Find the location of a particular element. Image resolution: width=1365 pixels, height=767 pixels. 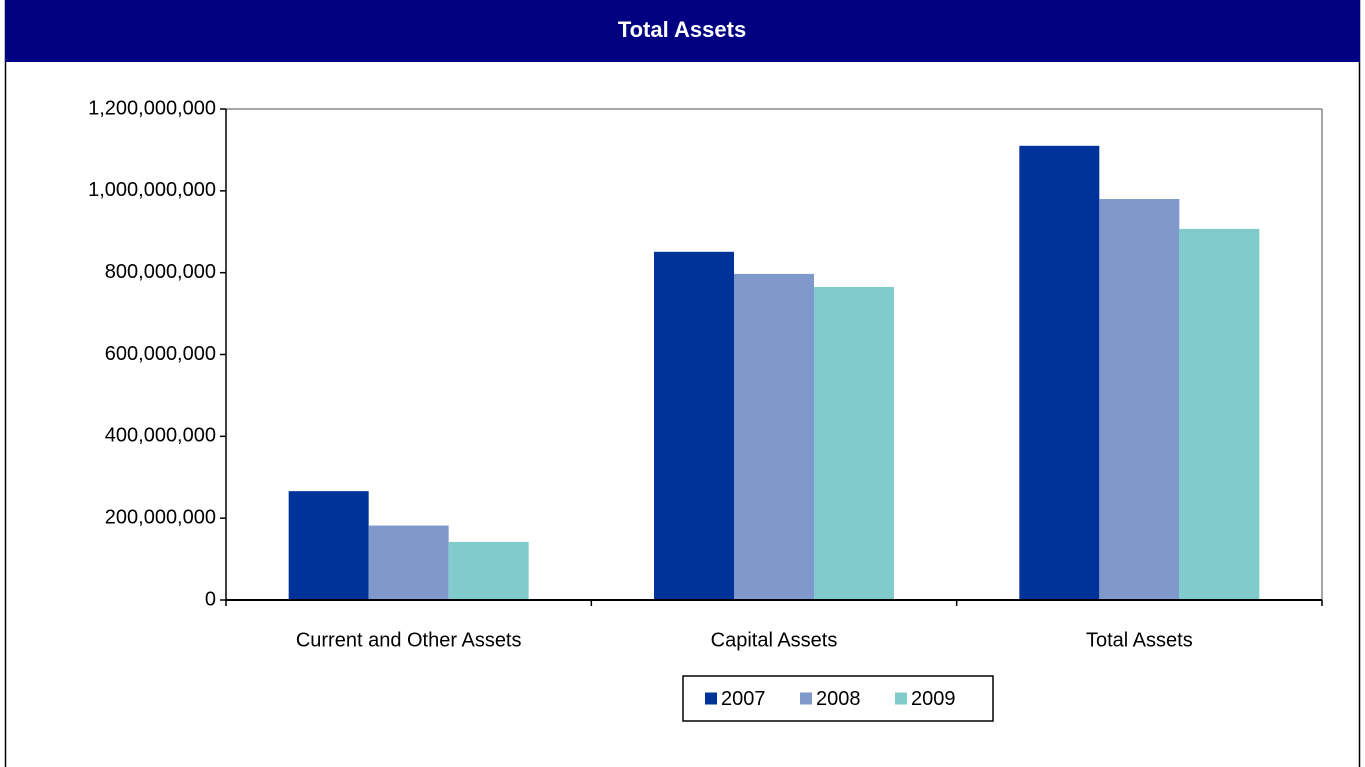

x-tick-label: Current and Other Assets is located at coordinates (409, 640).